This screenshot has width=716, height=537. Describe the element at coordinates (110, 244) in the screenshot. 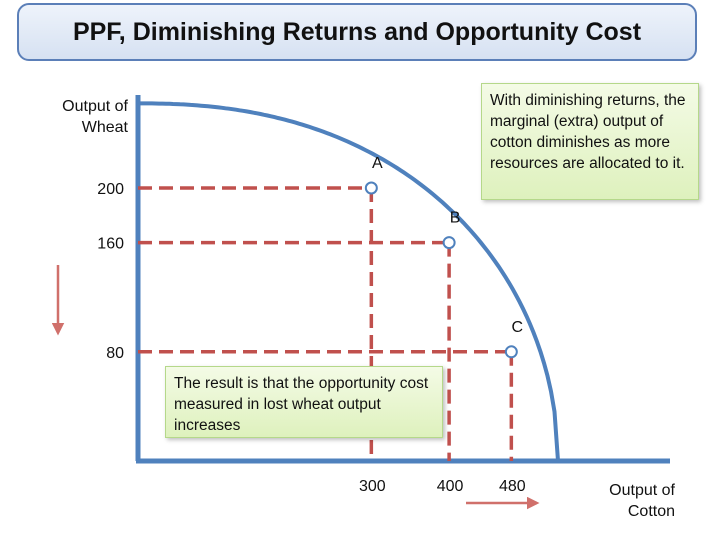

I see `y-tick-label-160: 160` at that location.